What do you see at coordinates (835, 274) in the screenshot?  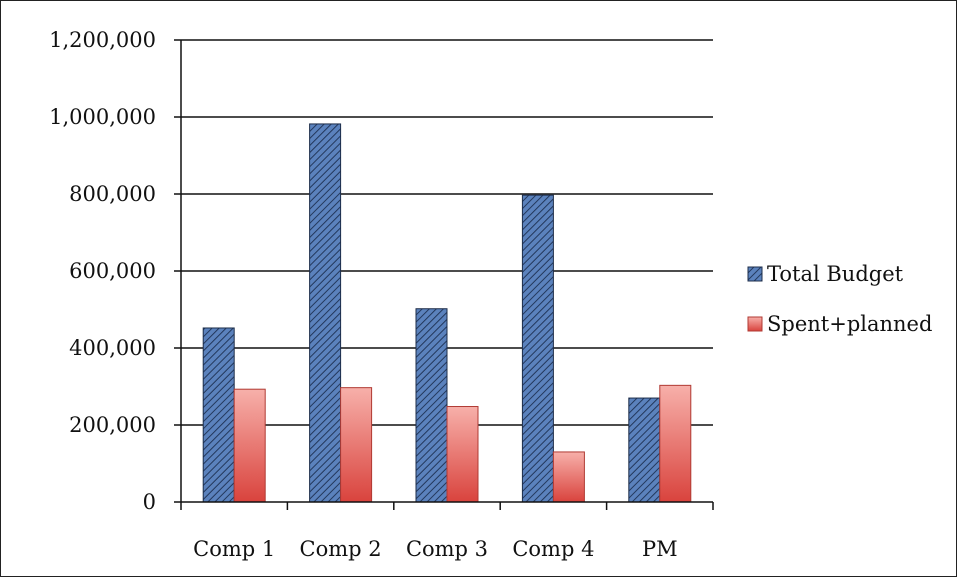 I see `legend-label: Total Budget` at bounding box center [835, 274].